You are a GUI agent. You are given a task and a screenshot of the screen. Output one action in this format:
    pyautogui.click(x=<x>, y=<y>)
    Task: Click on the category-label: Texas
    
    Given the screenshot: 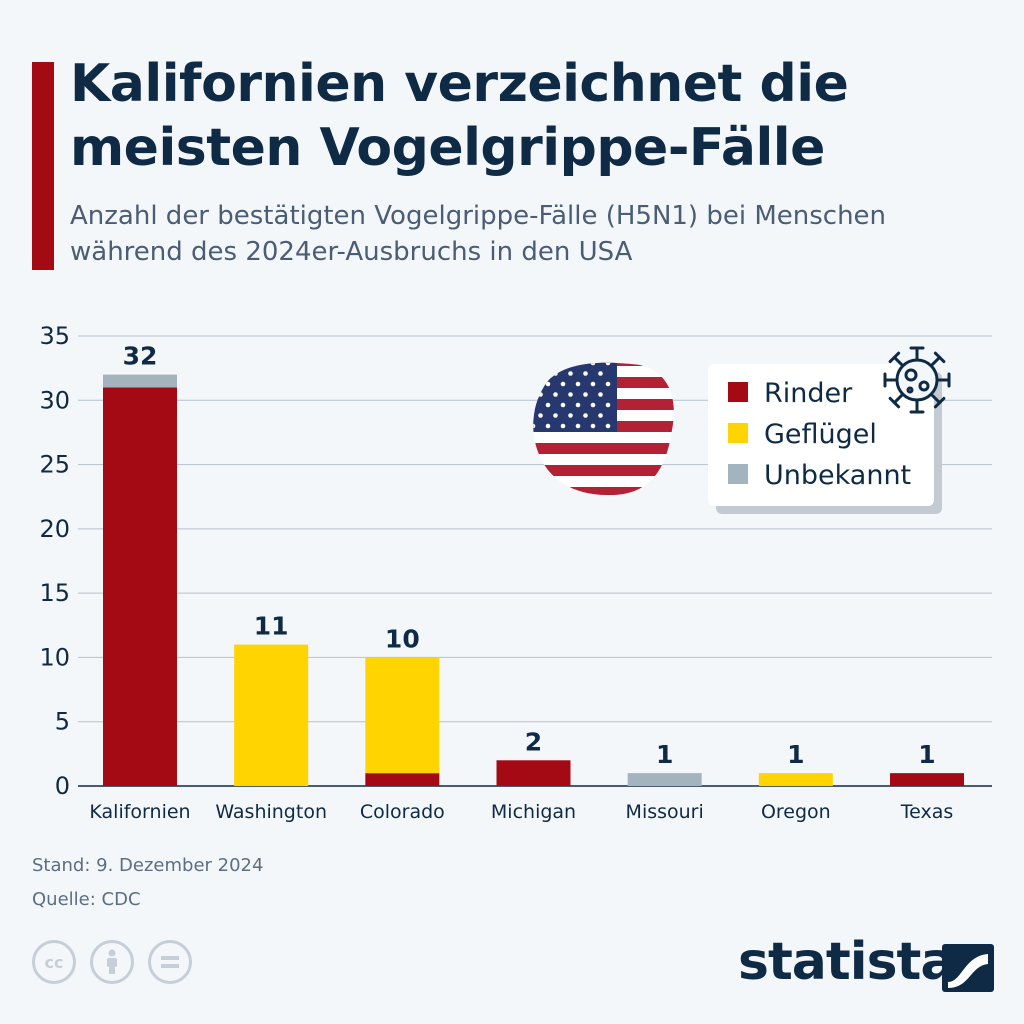 What is the action you would take?
    pyautogui.click(x=927, y=812)
    